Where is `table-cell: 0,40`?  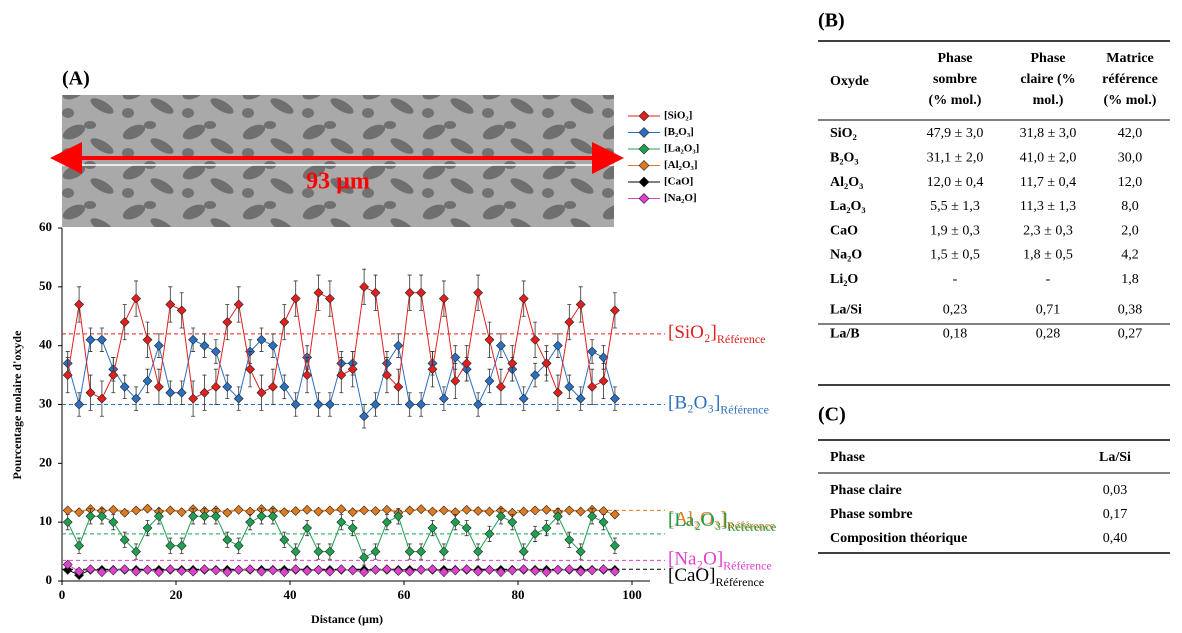
table-cell: 0,40 is located at coordinates (1115, 538).